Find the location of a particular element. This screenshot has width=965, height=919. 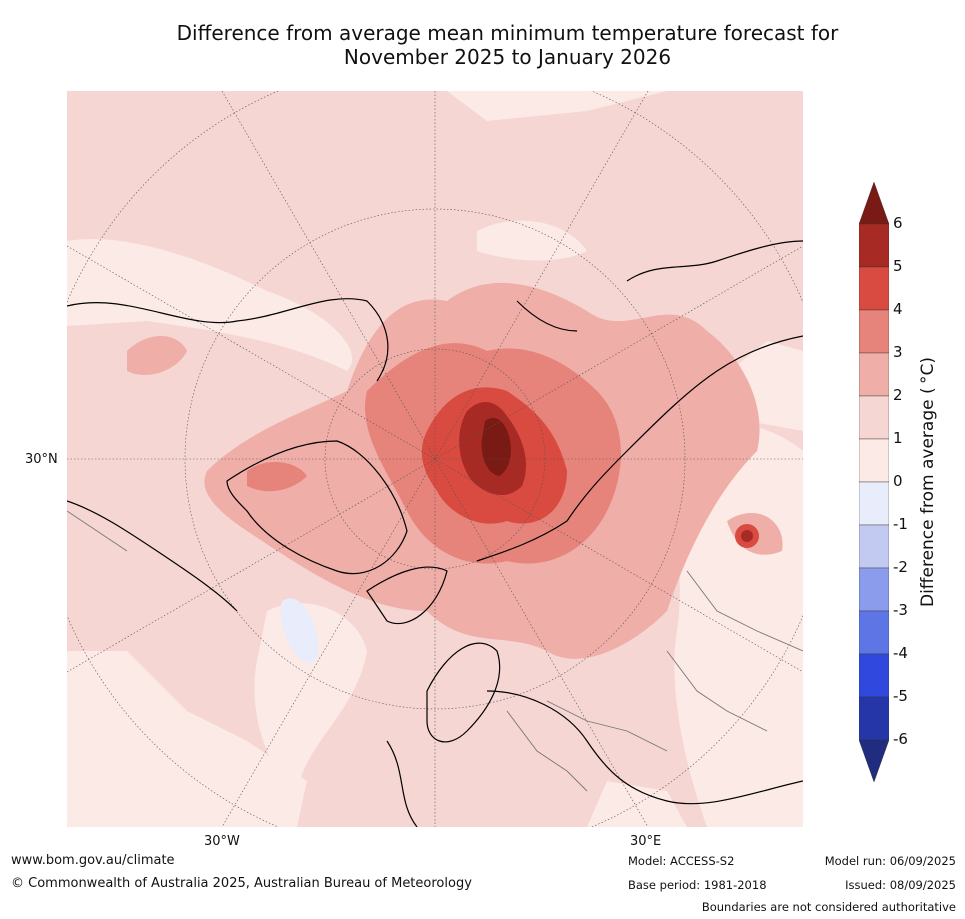

footer-url: www.bom.gov.au/climate is located at coordinates (93, 860).